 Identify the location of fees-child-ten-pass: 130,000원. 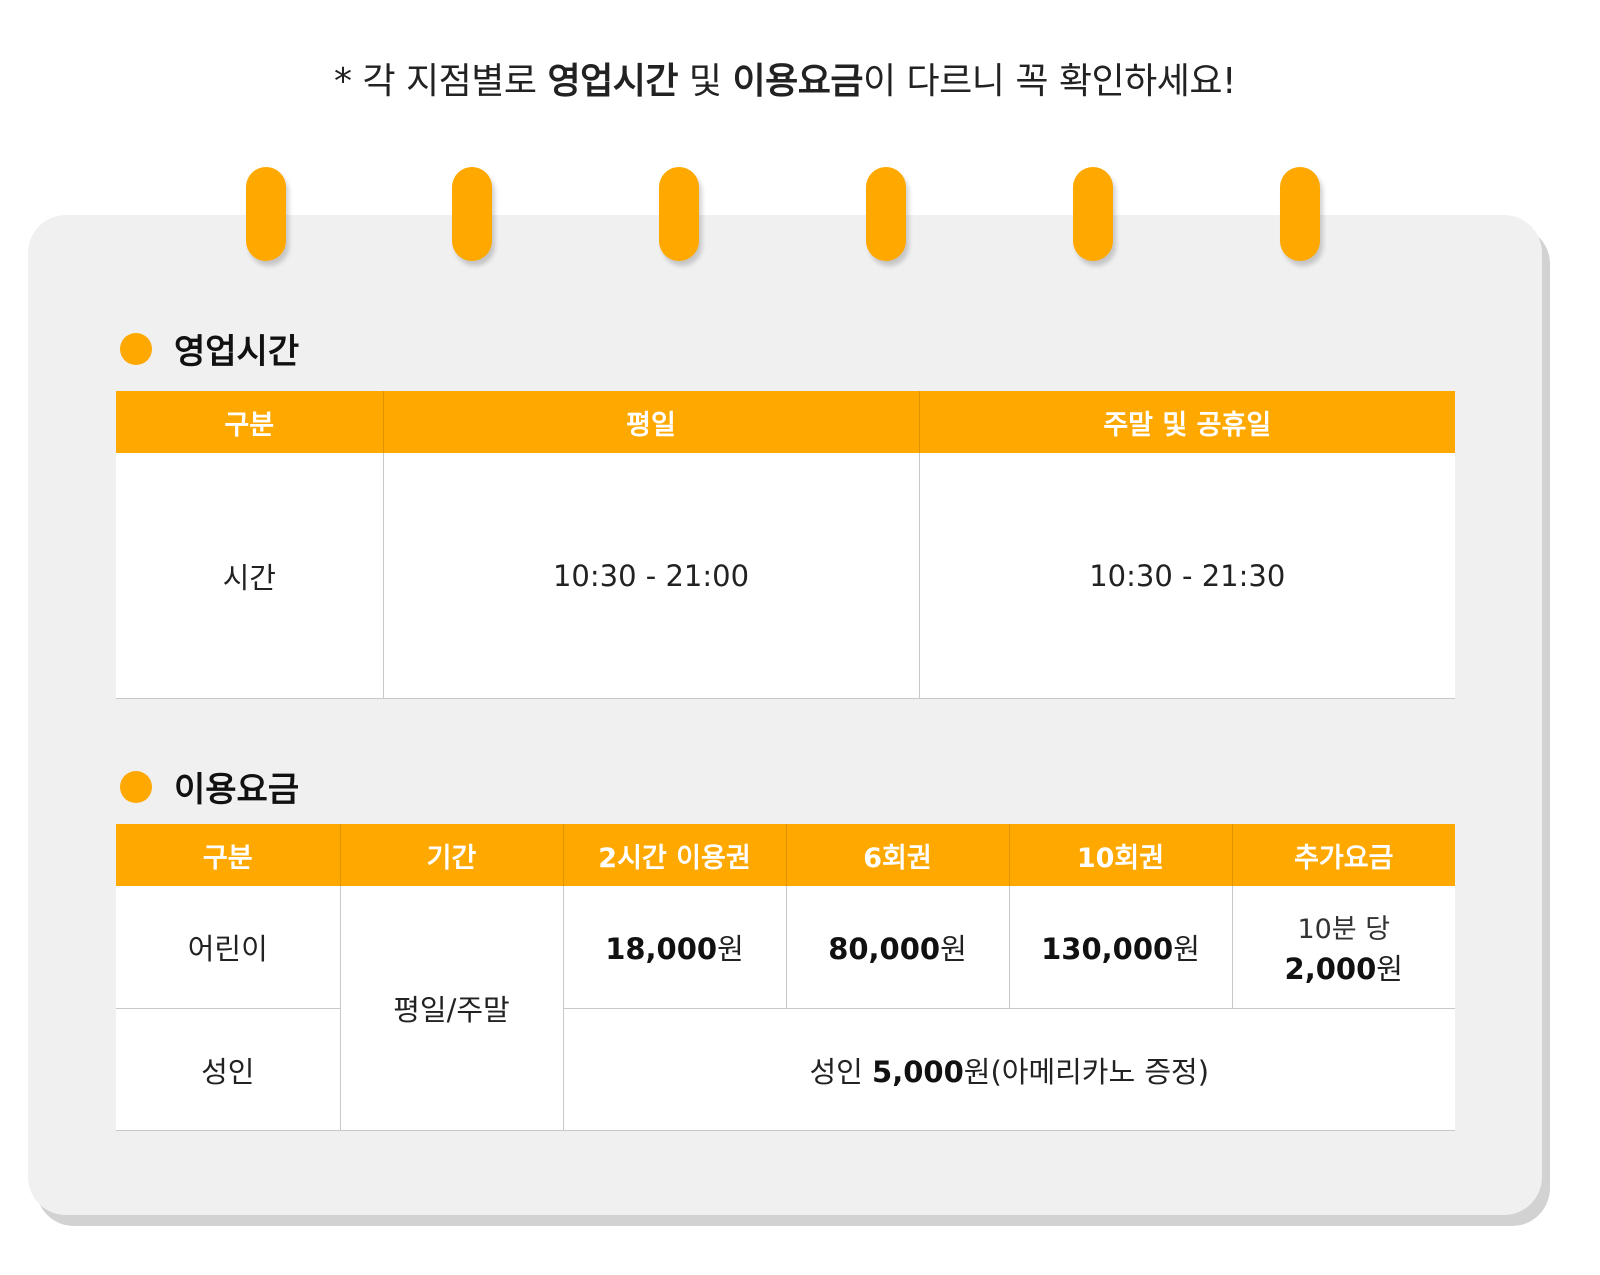
(1120, 947).